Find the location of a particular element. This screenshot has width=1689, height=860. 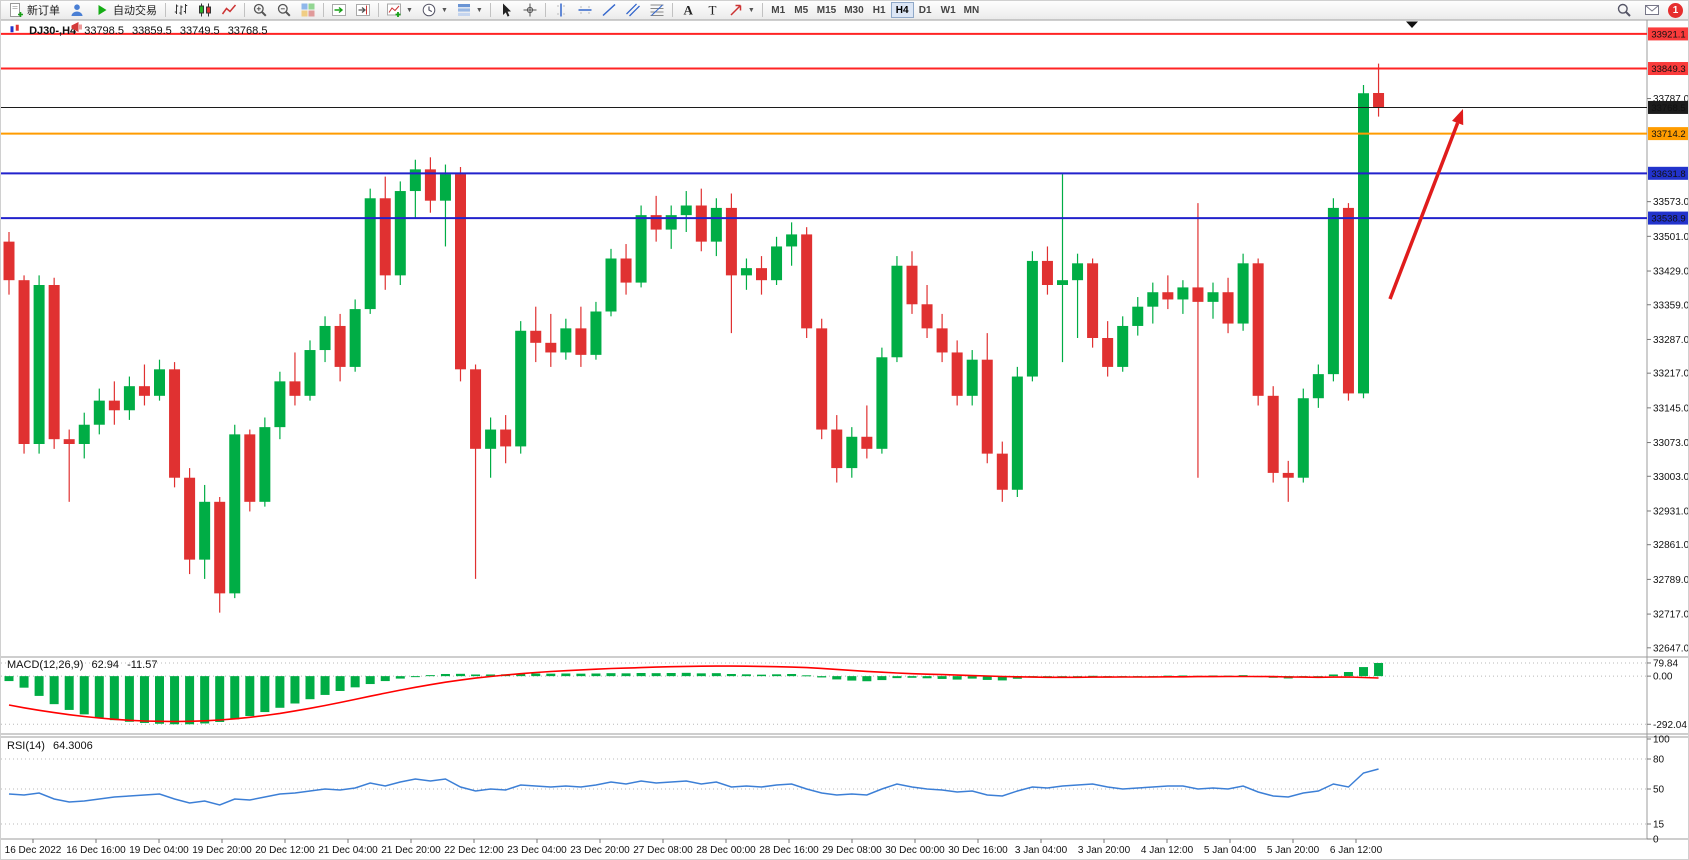

macd-signal-line is located at coordinates (693, 694).